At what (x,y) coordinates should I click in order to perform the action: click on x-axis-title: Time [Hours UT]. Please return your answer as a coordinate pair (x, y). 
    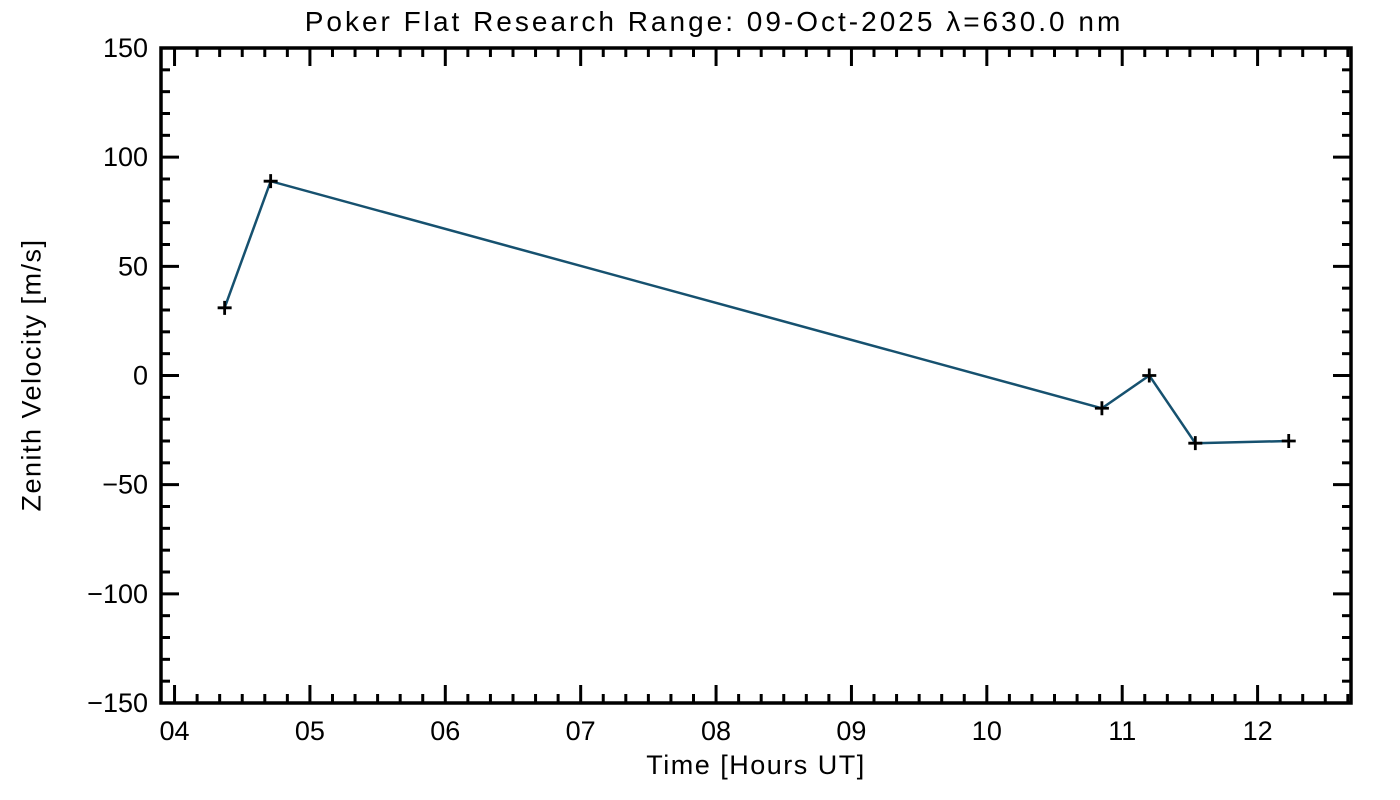
    Looking at the image, I should click on (756, 765).